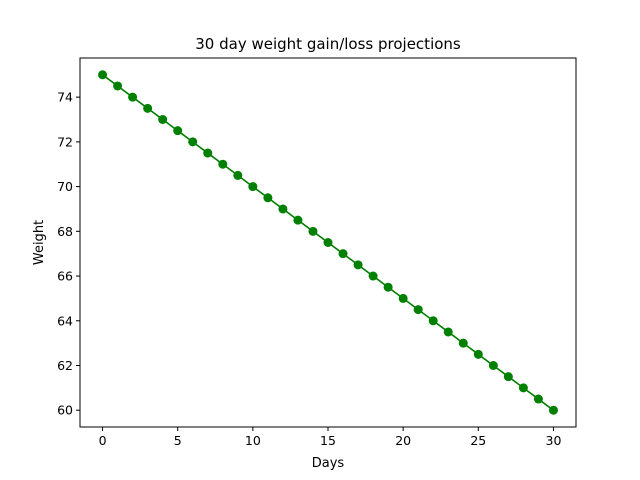  Describe the element at coordinates (65, 365) in the screenshot. I see `y-tick-label: 62` at that location.